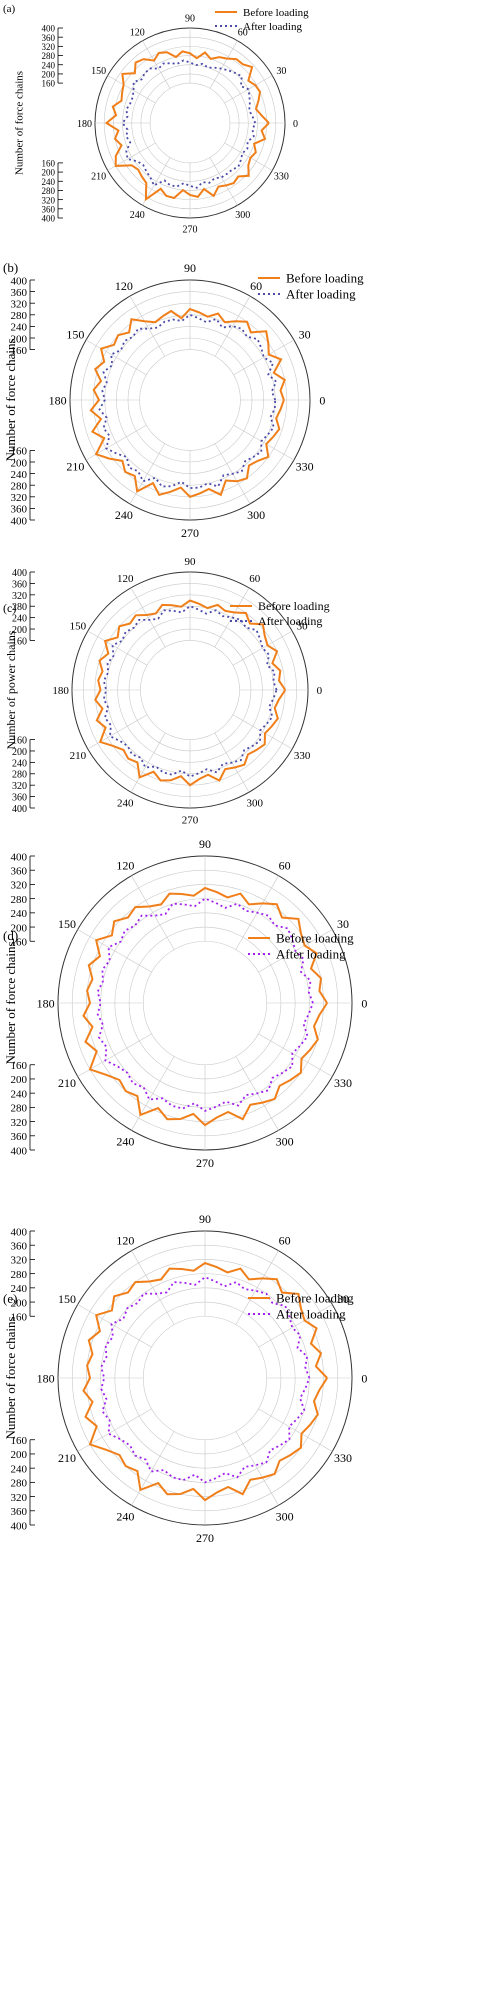 Image resolution: width=485 pixels, height=2009 pixels. I want to click on series-line-after, so click(205, 1004).